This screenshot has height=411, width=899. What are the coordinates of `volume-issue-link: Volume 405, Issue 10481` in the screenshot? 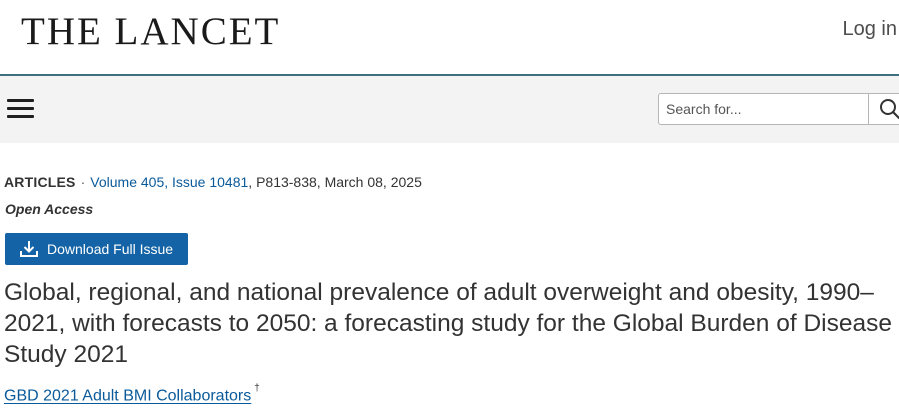 It's located at (169, 182).